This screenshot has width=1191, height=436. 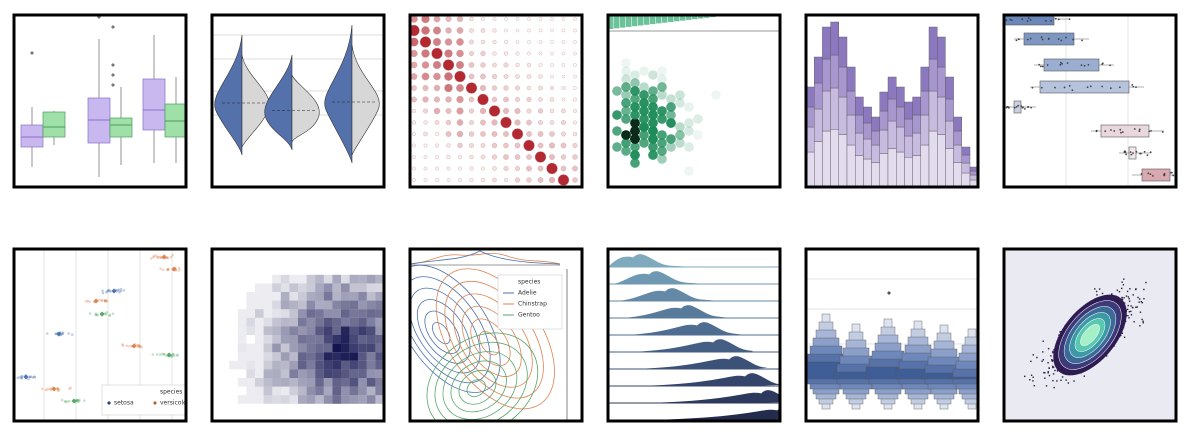 What do you see at coordinates (1084, 87) in the screenshot?
I see `box` at bounding box center [1084, 87].